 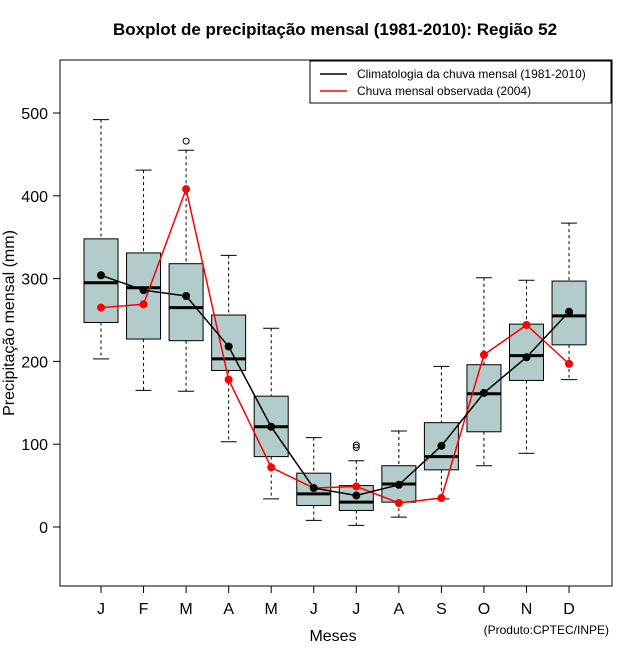 I want to click on x-tick-label: N, so click(x=527, y=609).